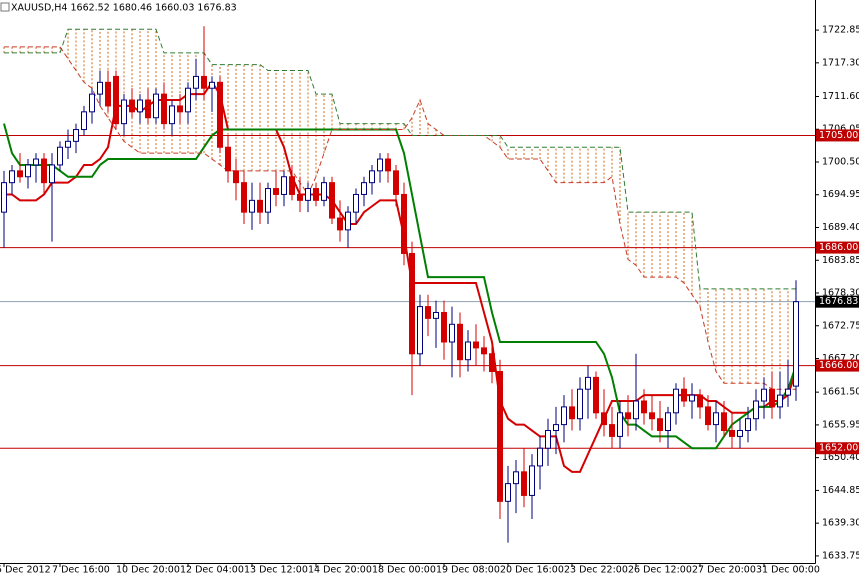 The image size is (859, 575). I want to click on y-tick-label: 1661.50, so click(840, 392).